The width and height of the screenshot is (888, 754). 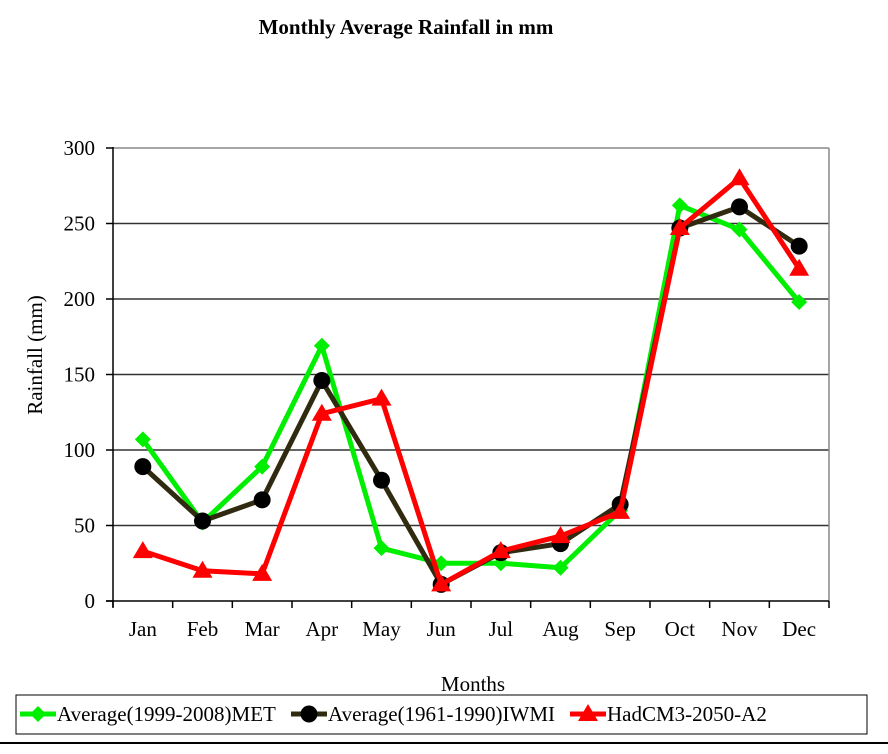 I want to click on x-tick-label-sep: Sep, so click(x=620, y=629).